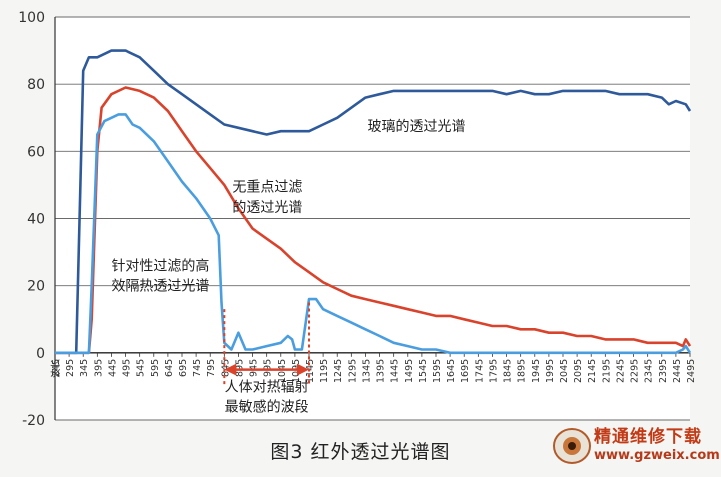 Image resolution: width=721 pixels, height=477 pixels. What do you see at coordinates (423, 371) in the screenshot?
I see `x-tick-label: 1545` at bounding box center [423, 371].